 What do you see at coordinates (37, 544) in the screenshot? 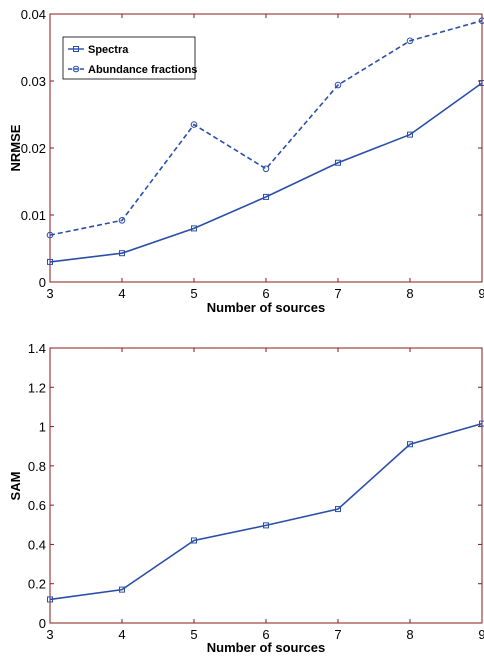
I see `sam-ytick-label: 0.4` at bounding box center [37, 544].